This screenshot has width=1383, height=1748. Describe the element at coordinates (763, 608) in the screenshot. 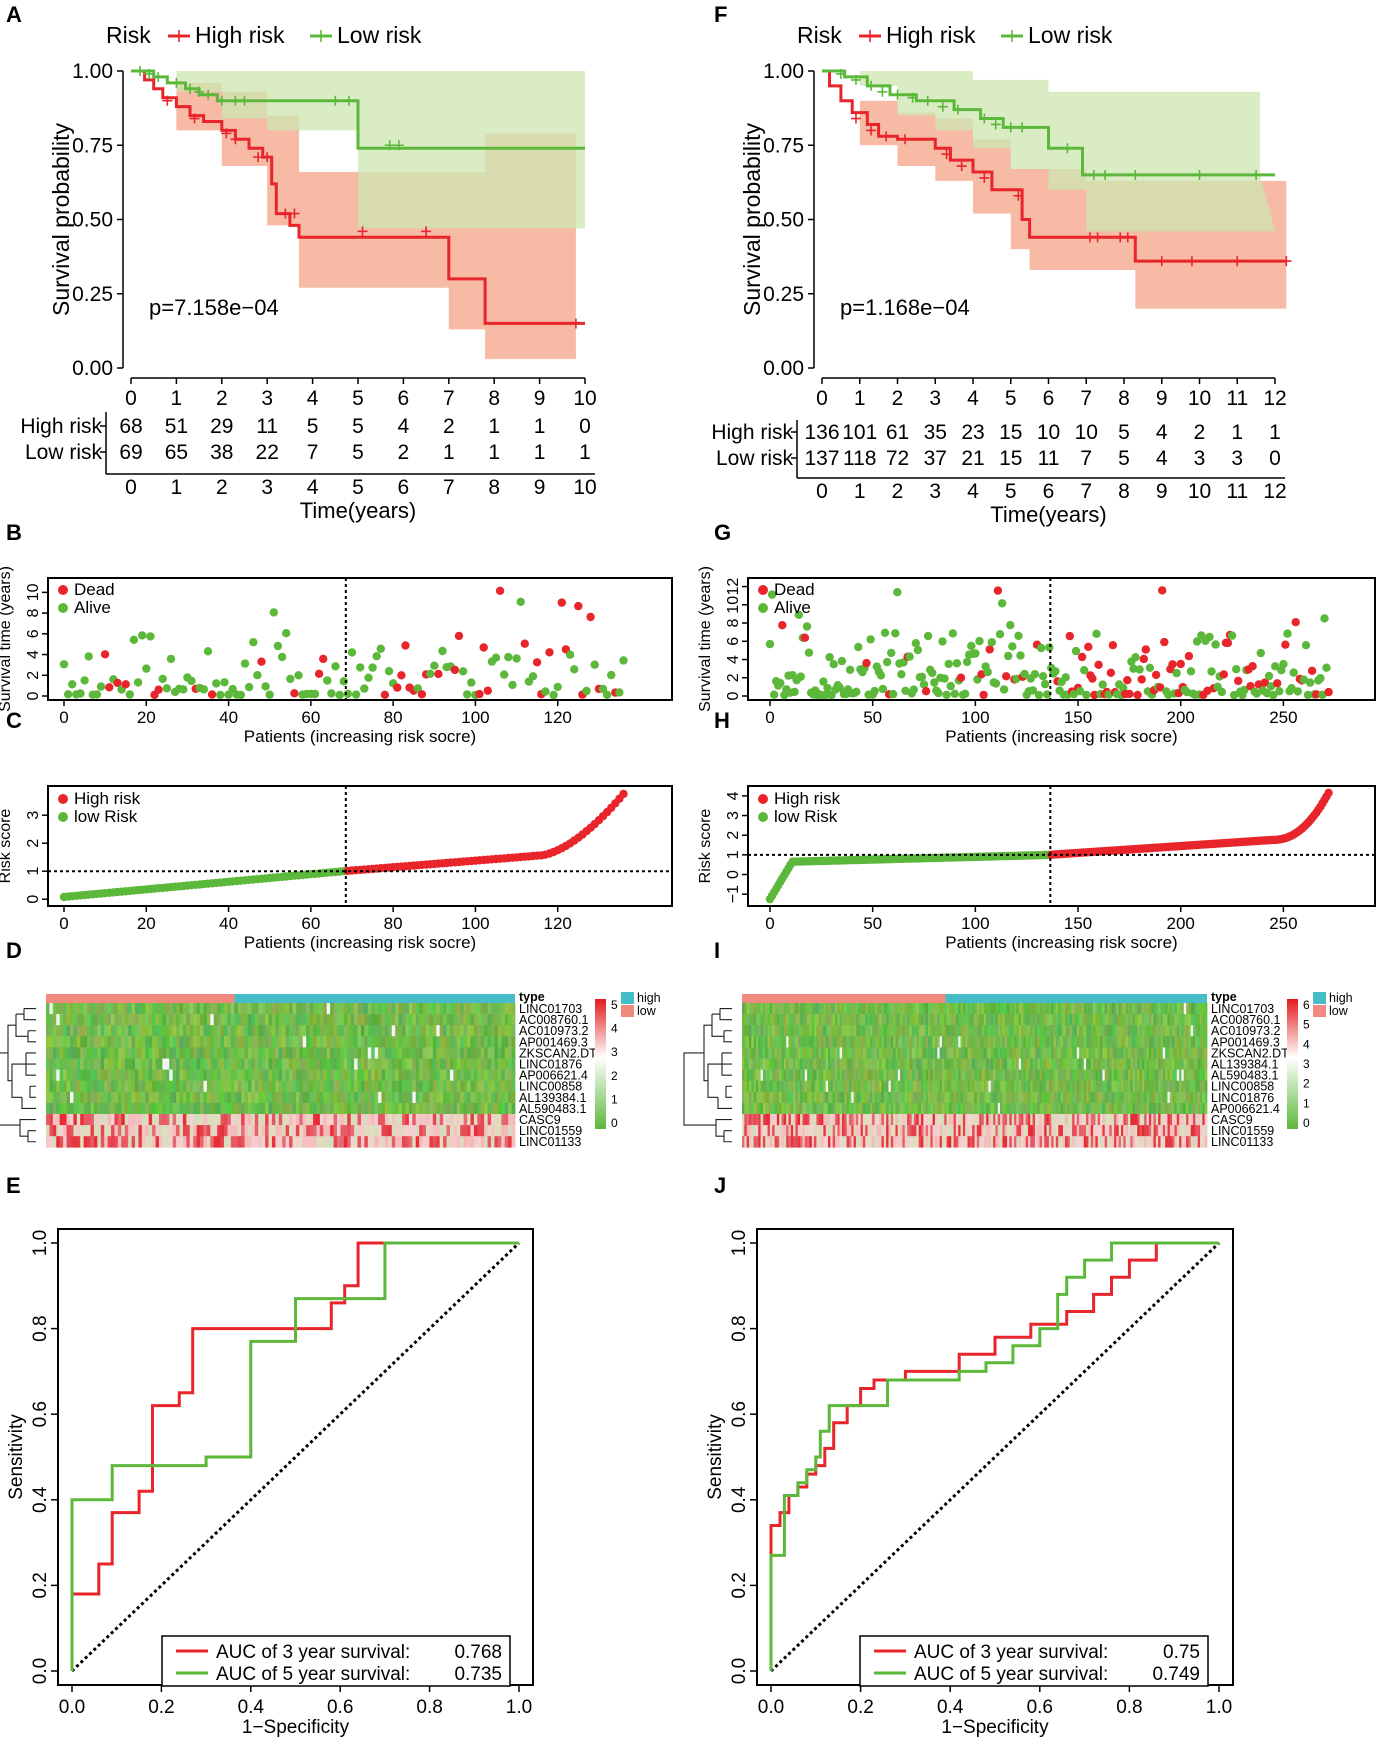

I see `legend-dot` at that location.